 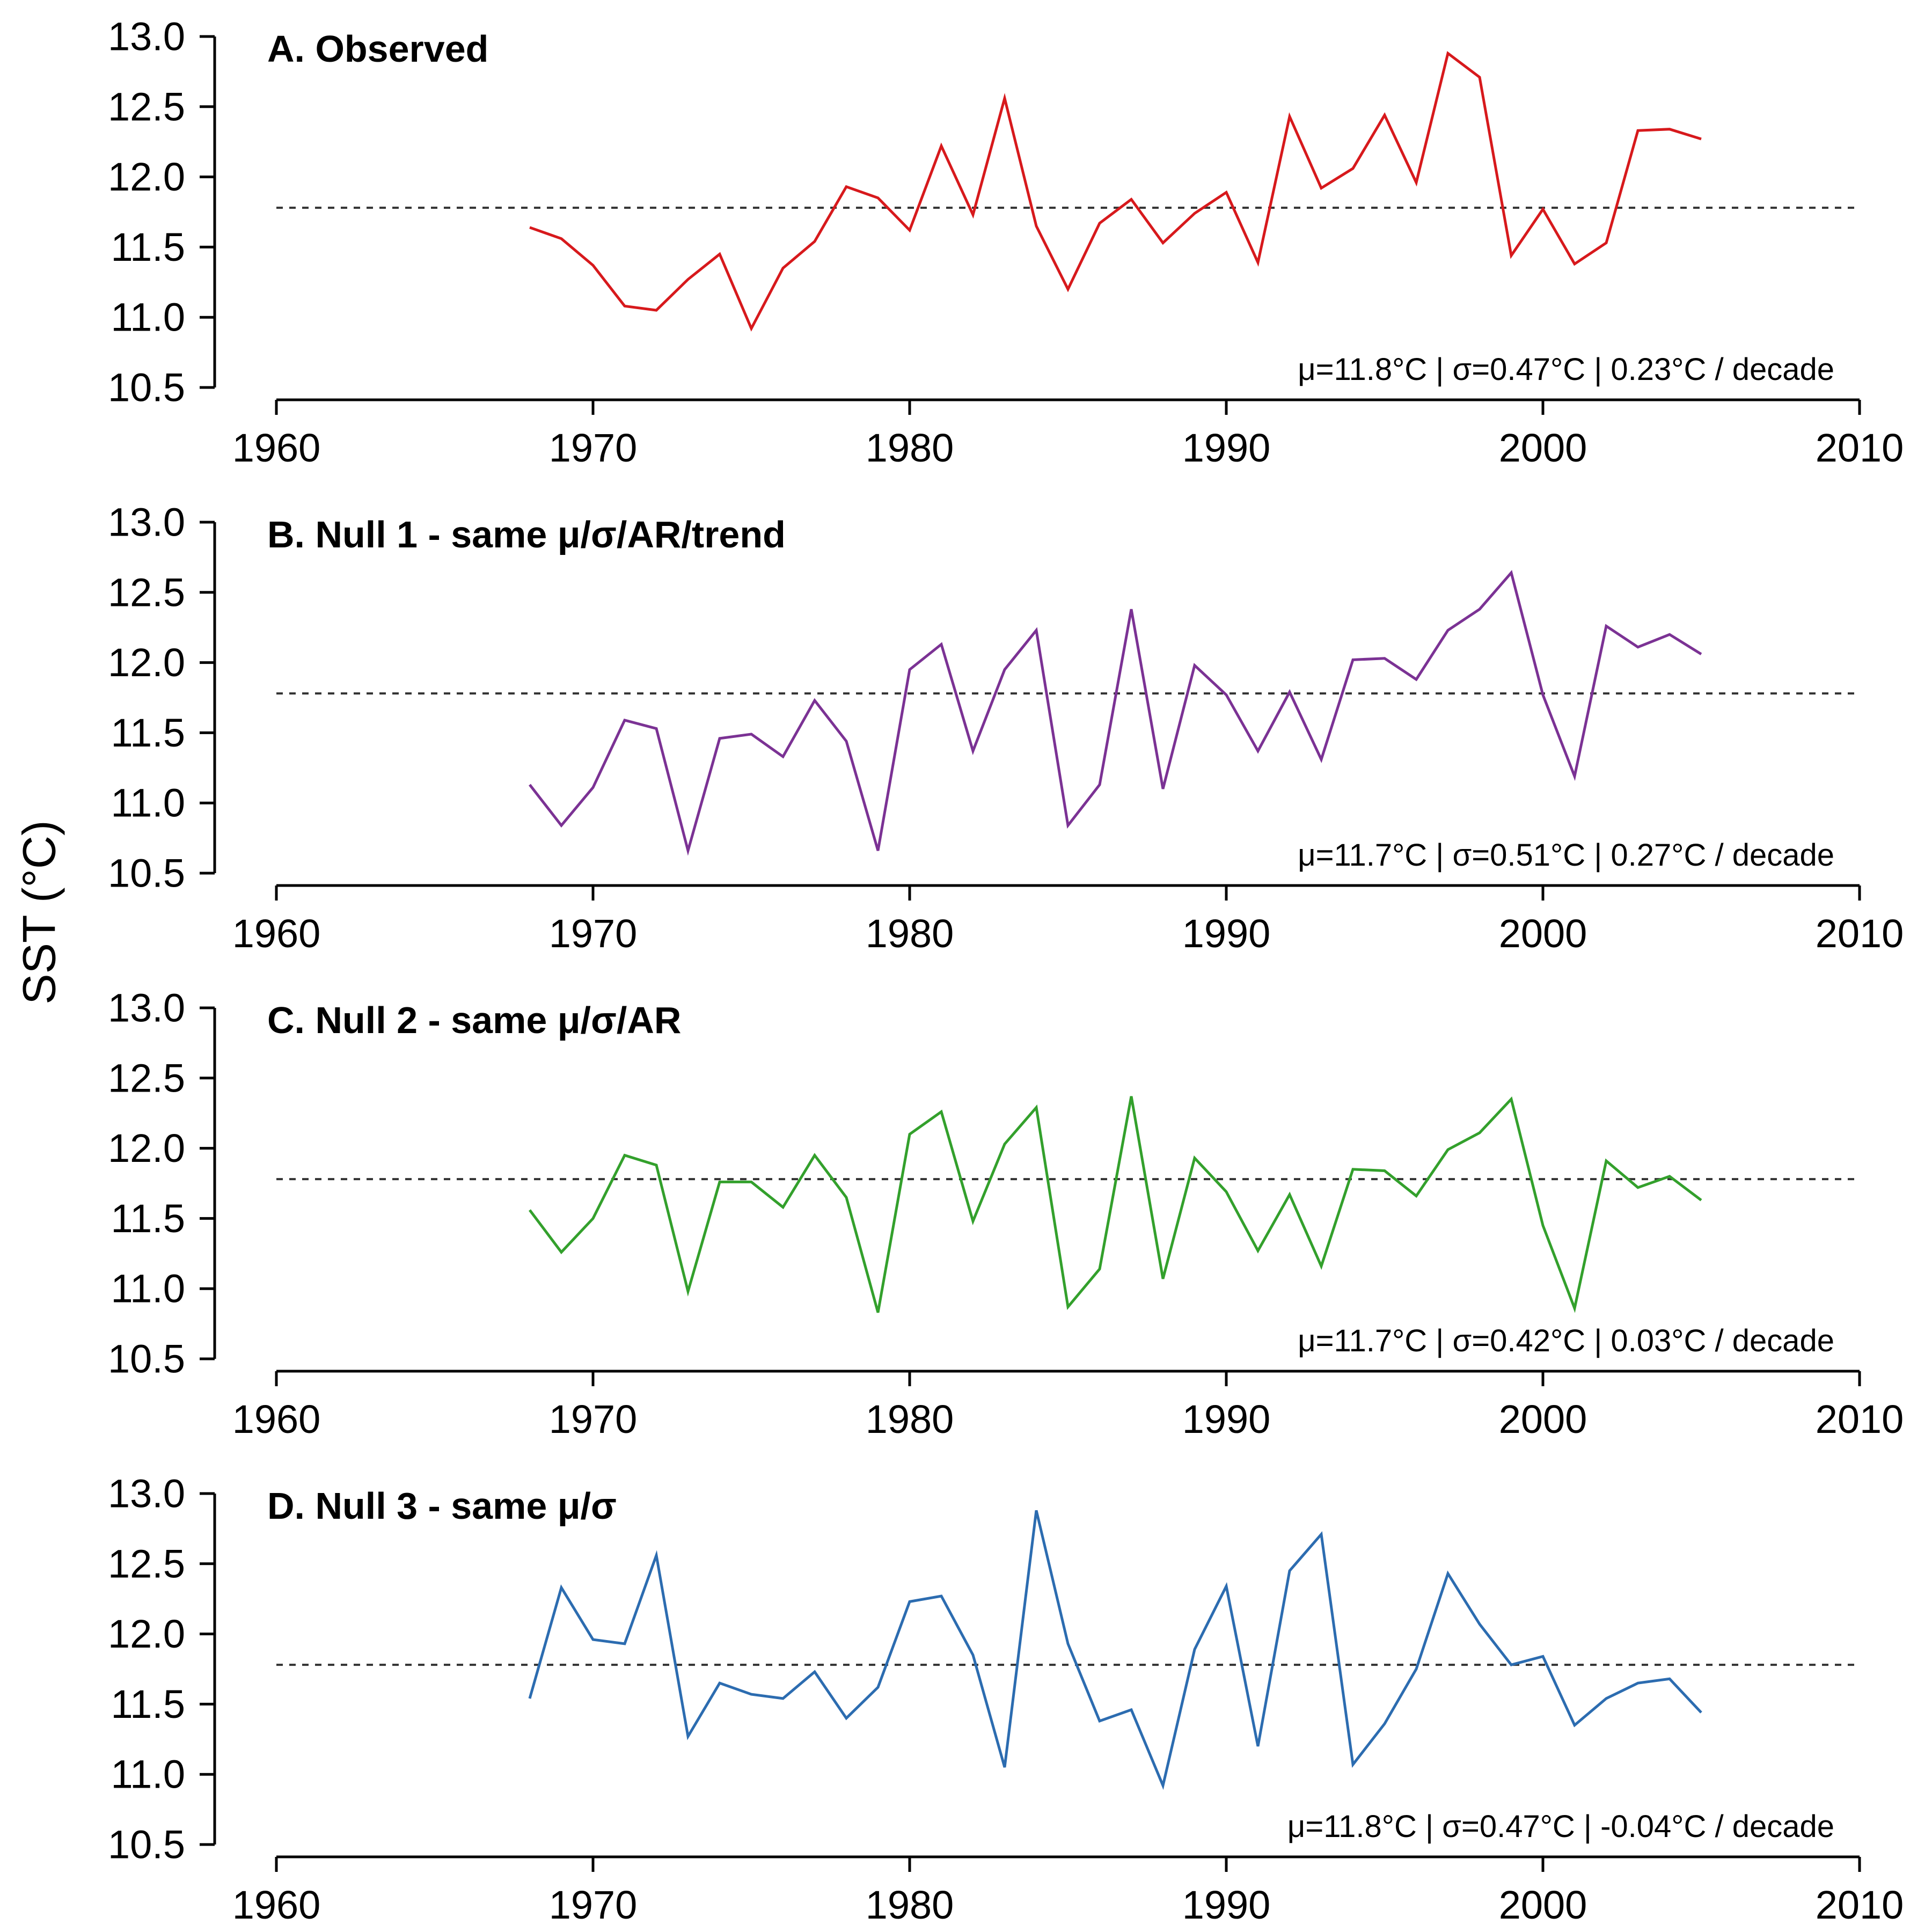 I want to click on panel-title: D. Null 3 - same μ/σ, so click(x=442, y=1506).